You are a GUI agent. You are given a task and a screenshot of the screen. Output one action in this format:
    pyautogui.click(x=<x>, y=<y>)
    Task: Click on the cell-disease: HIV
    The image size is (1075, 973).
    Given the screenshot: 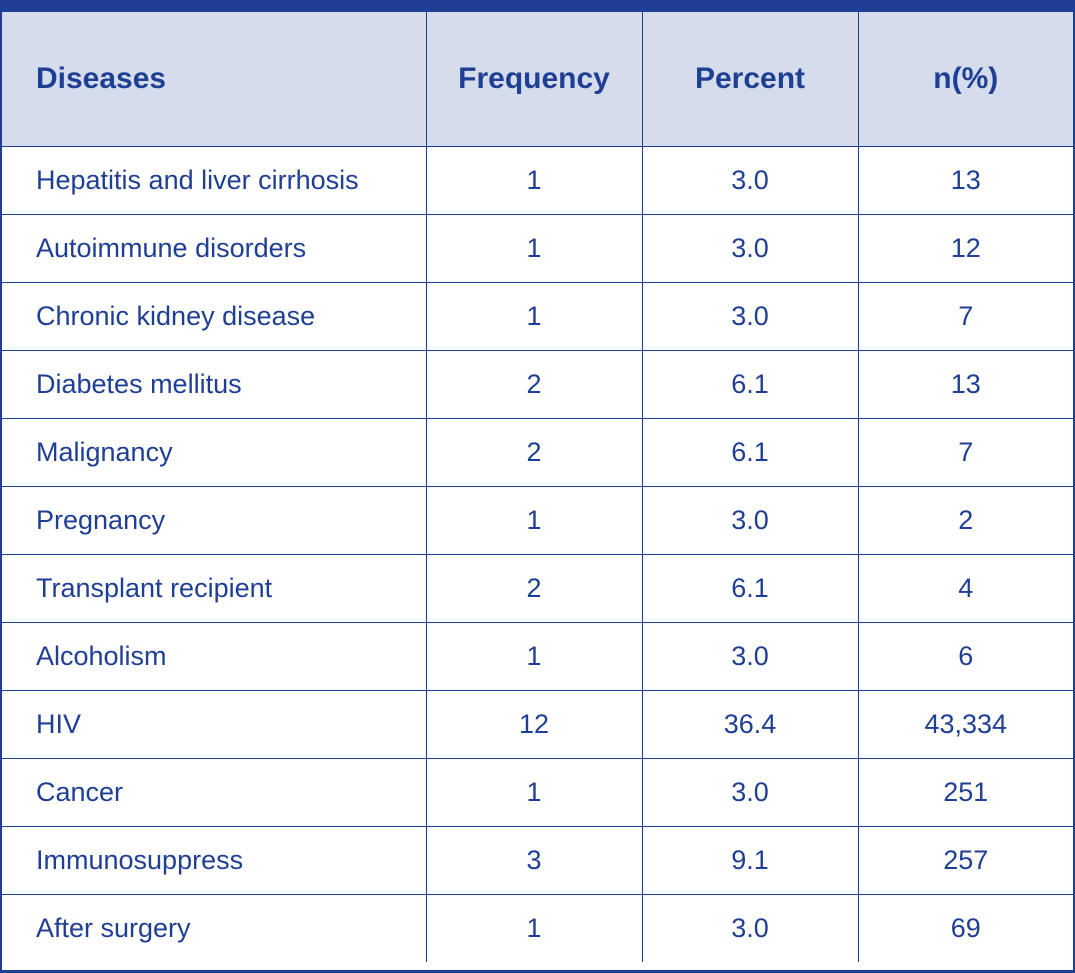 What is the action you would take?
    pyautogui.click(x=214, y=724)
    